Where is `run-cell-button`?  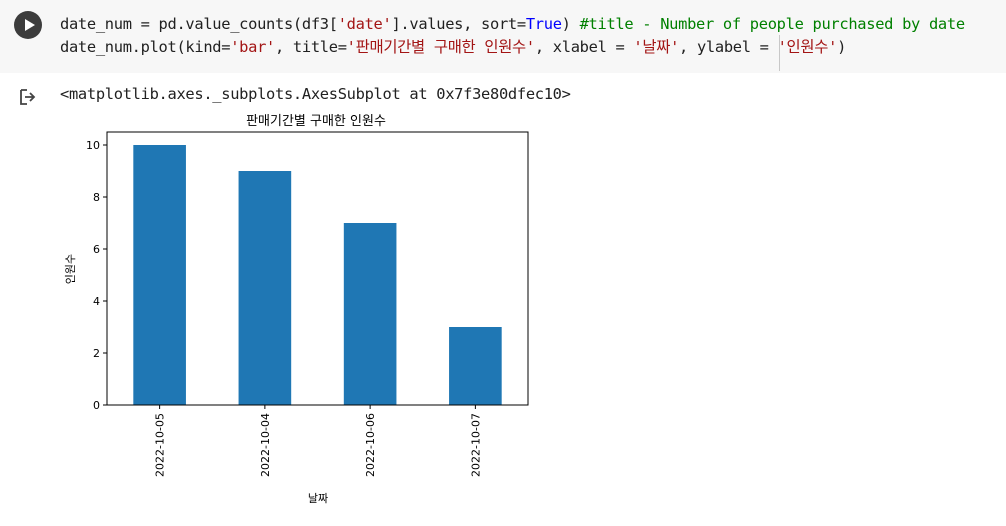
run-cell-button is located at coordinates (28, 25).